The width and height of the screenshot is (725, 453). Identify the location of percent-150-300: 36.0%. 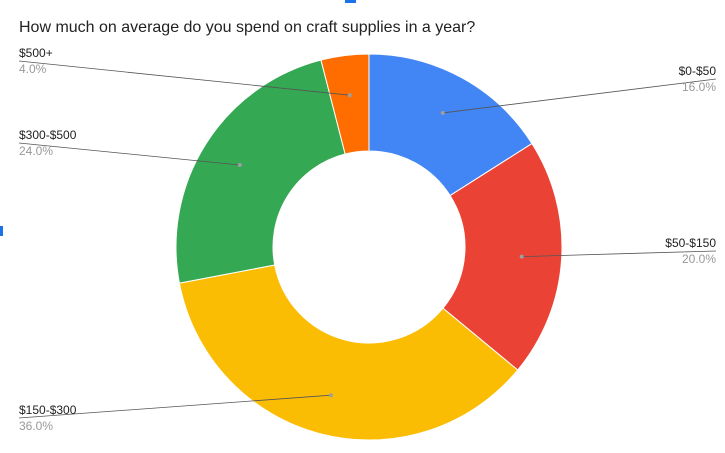
(36, 426).